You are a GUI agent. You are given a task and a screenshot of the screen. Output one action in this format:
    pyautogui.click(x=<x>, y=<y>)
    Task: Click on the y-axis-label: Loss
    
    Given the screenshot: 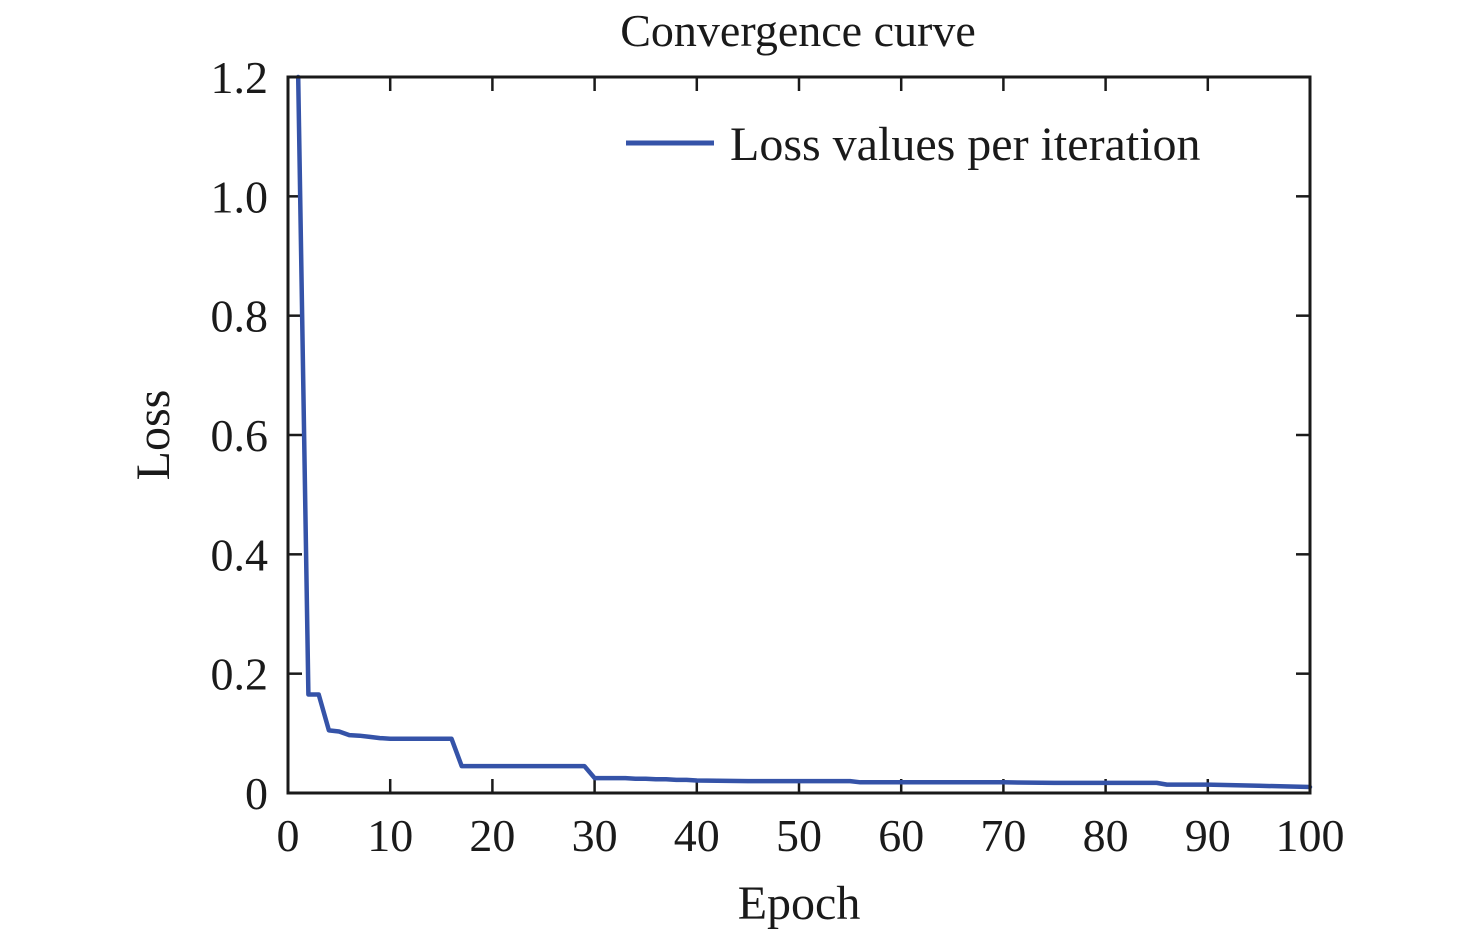 What is the action you would take?
    pyautogui.click(x=153, y=435)
    